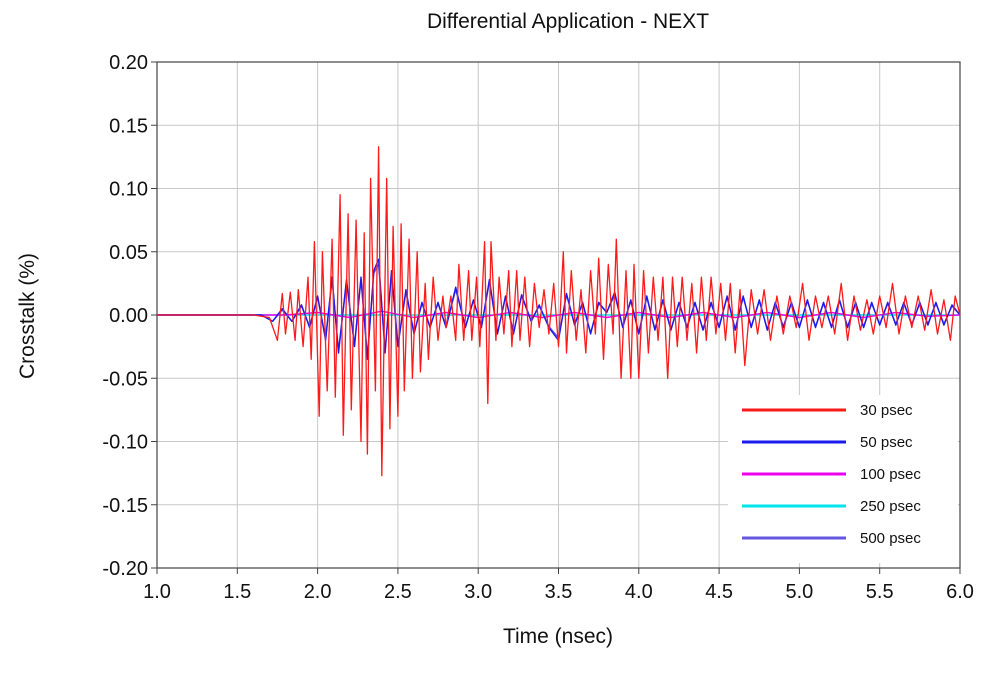 This screenshot has height=683, width=984. Describe the element at coordinates (27, 316) in the screenshot. I see `y-axis-label: Crosstalk (%)` at that location.